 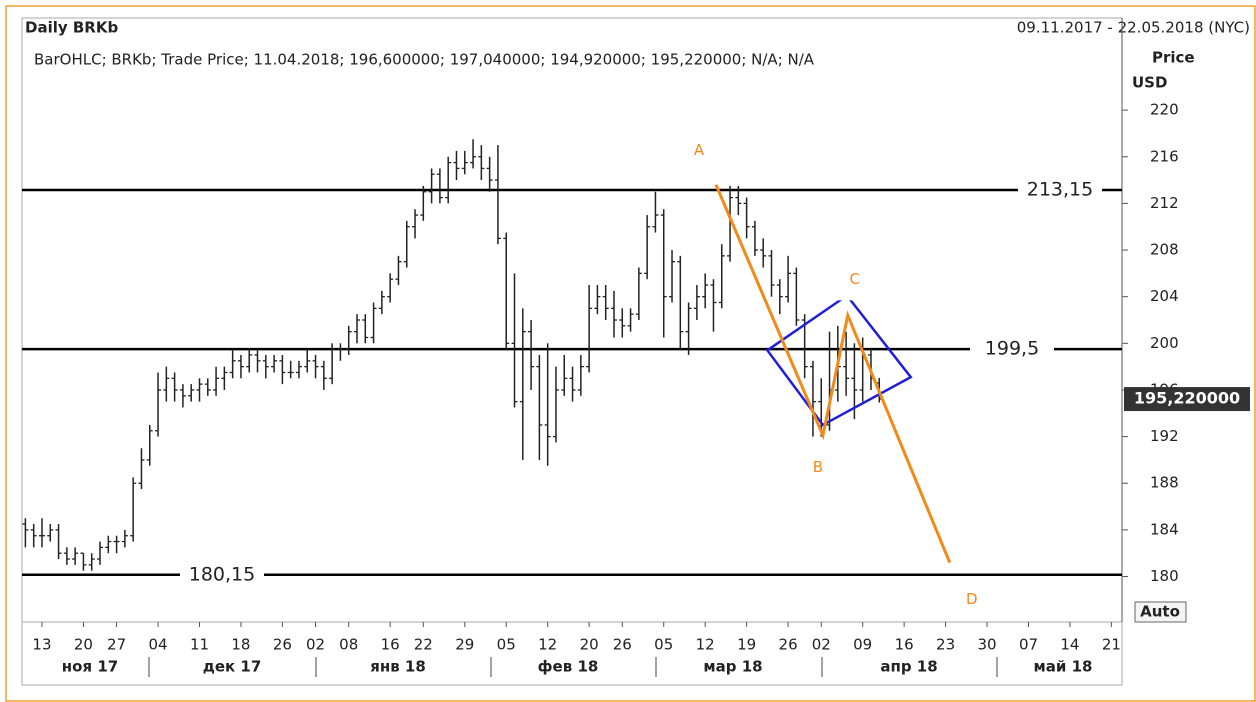 I want to click on month-label: май 18, so click(x=1063, y=667).